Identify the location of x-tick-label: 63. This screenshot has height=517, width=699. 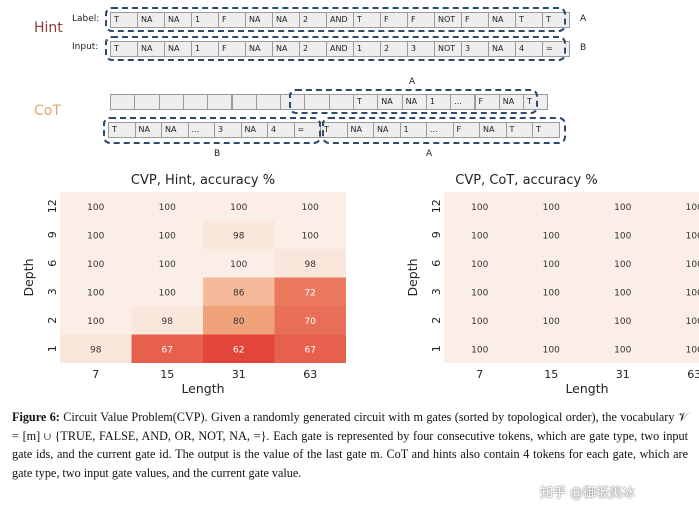
(693, 374).